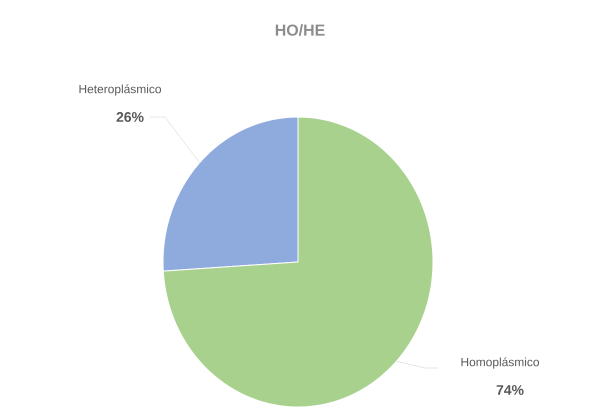  What do you see at coordinates (120, 90) in the screenshot?
I see `slice-label: Heteroplásmico` at bounding box center [120, 90].